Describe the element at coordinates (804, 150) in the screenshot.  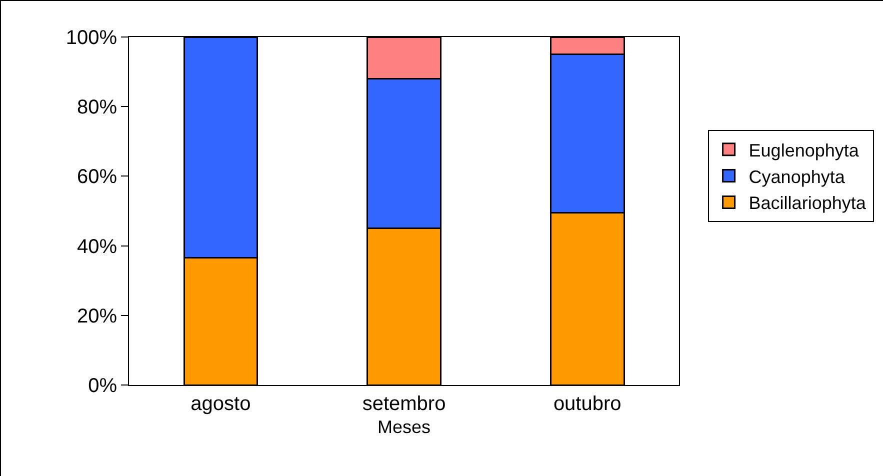
I see `legend-label: Euglenophyta` at that location.